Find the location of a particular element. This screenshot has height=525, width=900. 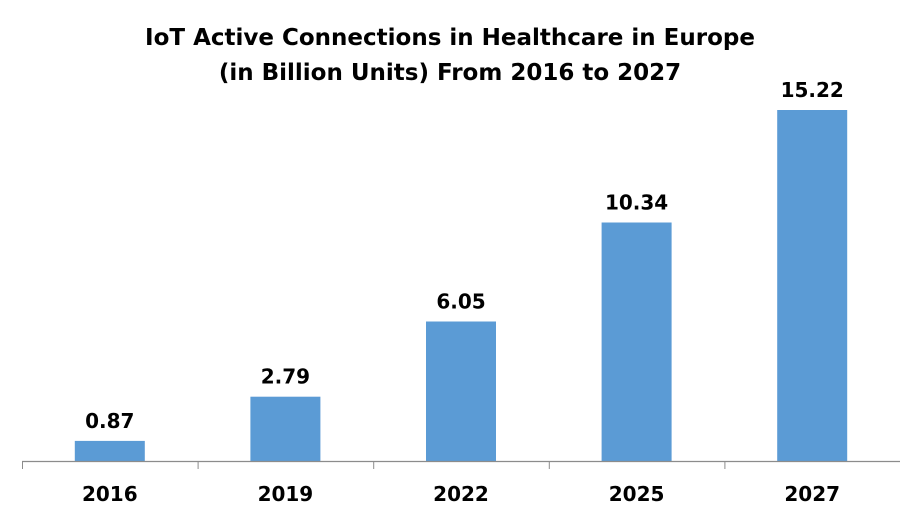

x-axis is located at coordinates (461, 464).